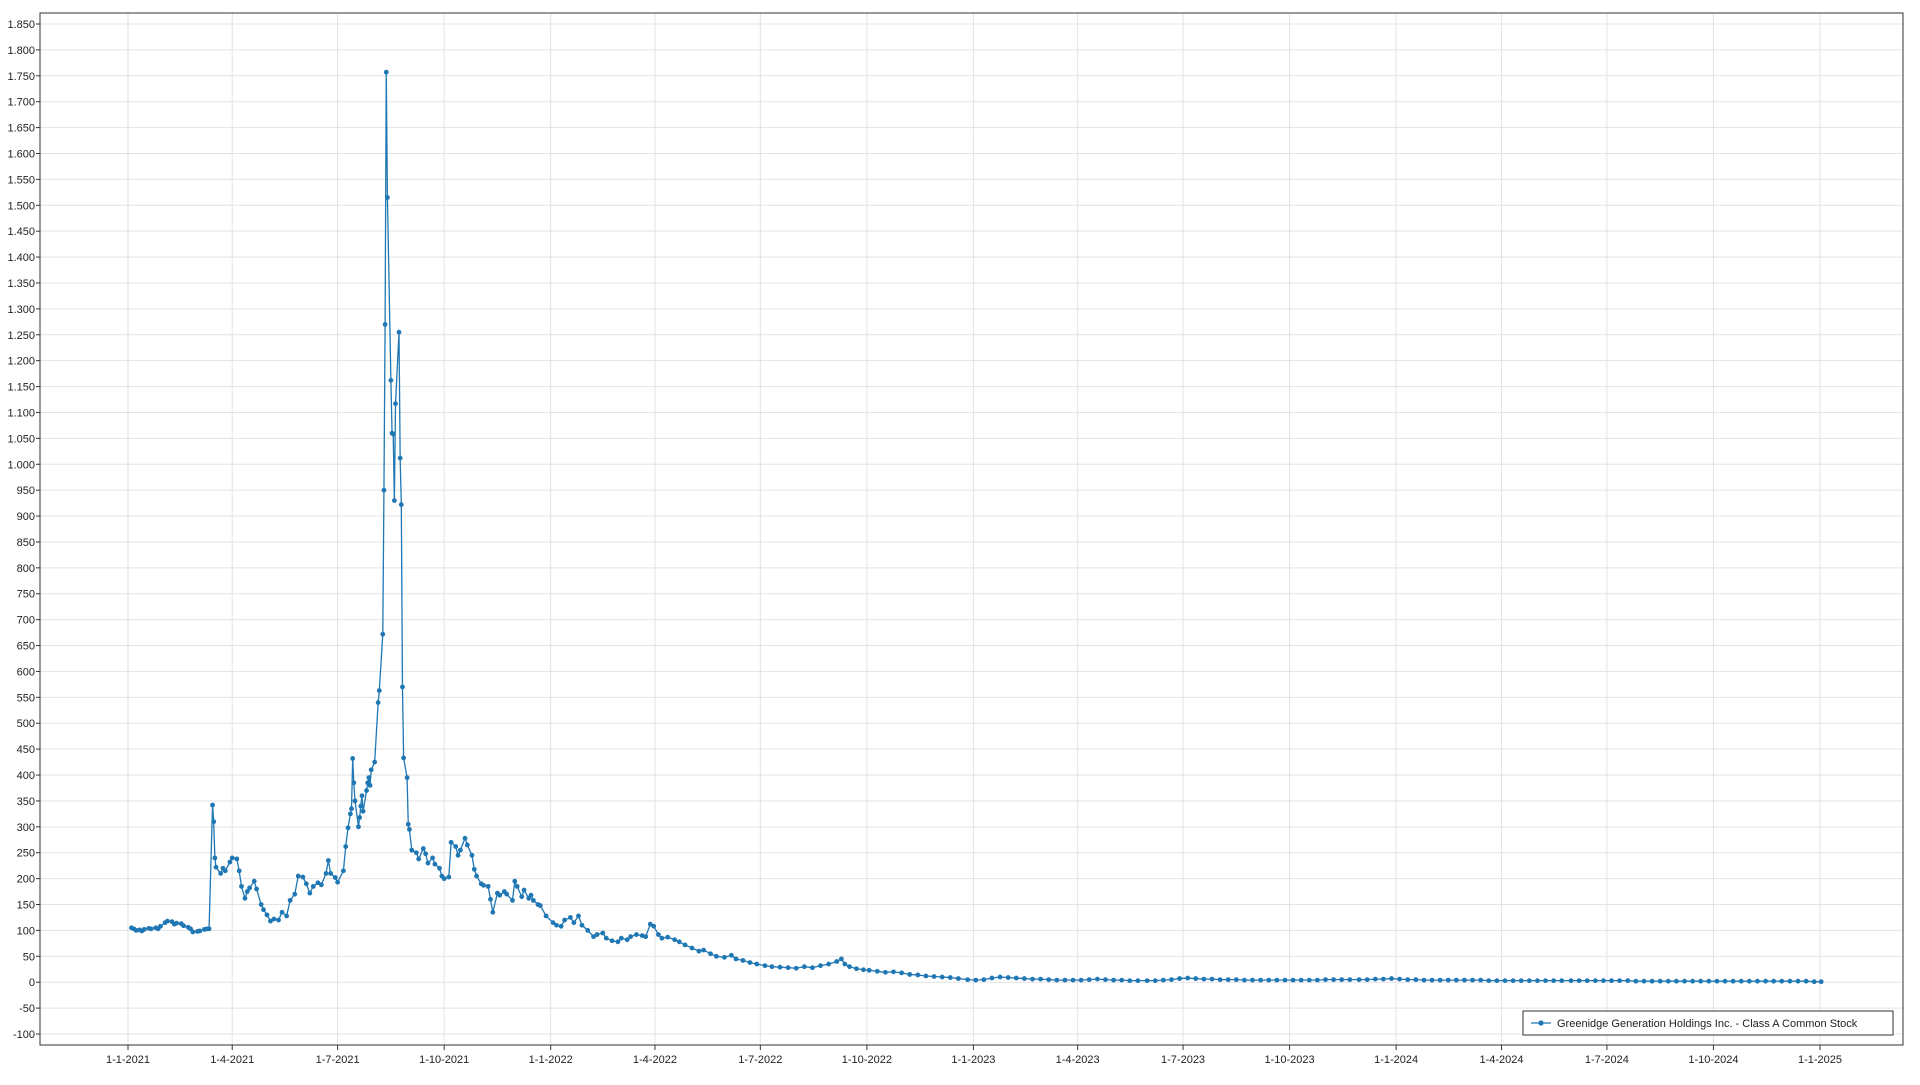 Image resolution: width=1920 pixels, height=1085 pixels. Describe the element at coordinates (21, 336) in the screenshot. I see `y-tick-label: 1.250` at that location.